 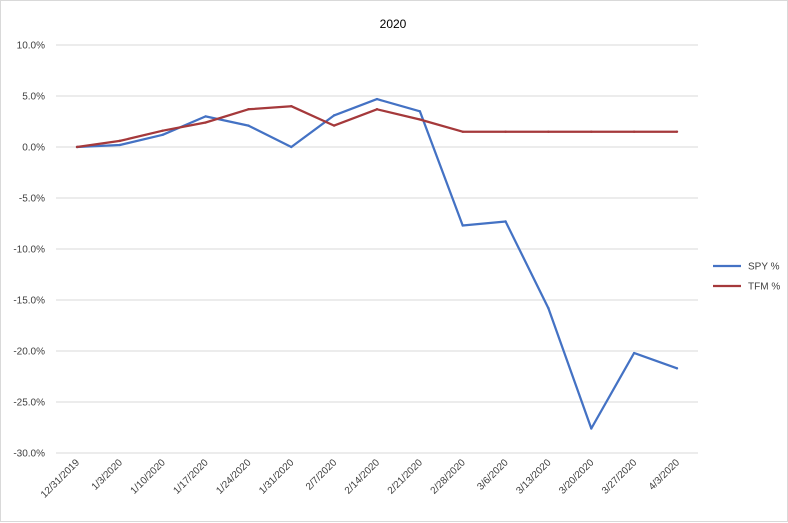 I want to click on y-tick-label: -30.0%, so click(x=29, y=454).